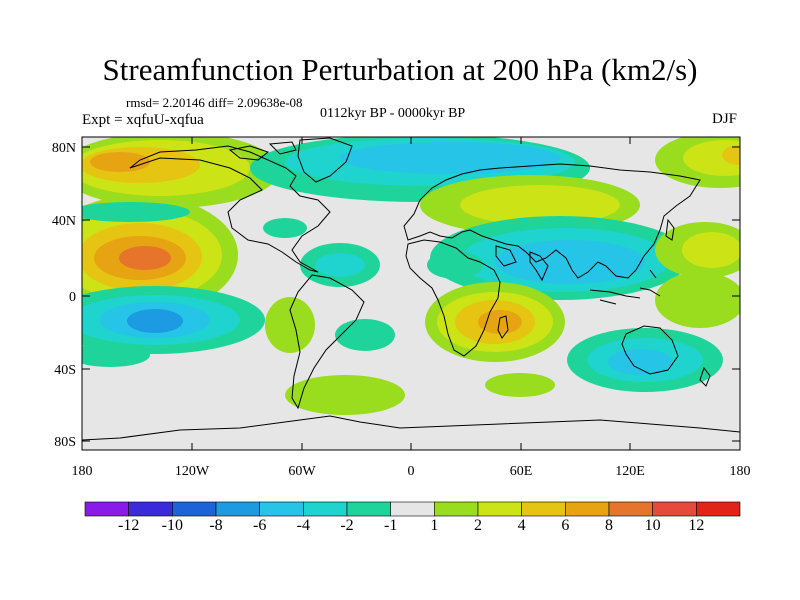 The height and width of the screenshot is (600, 800). What do you see at coordinates (697, 162) in the screenshot?
I see `anomaly-ne-high-right` at bounding box center [697, 162].